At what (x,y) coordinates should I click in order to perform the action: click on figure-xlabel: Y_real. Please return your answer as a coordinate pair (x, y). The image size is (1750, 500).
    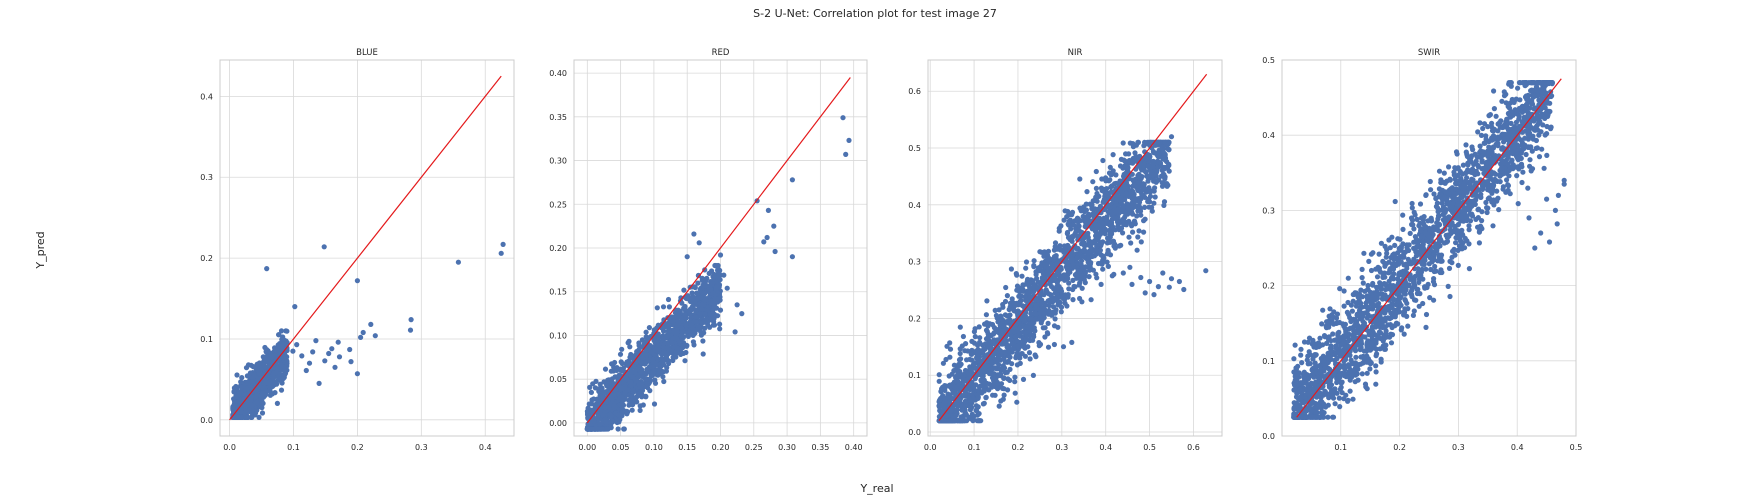
    Looking at the image, I should click on (876, 488).